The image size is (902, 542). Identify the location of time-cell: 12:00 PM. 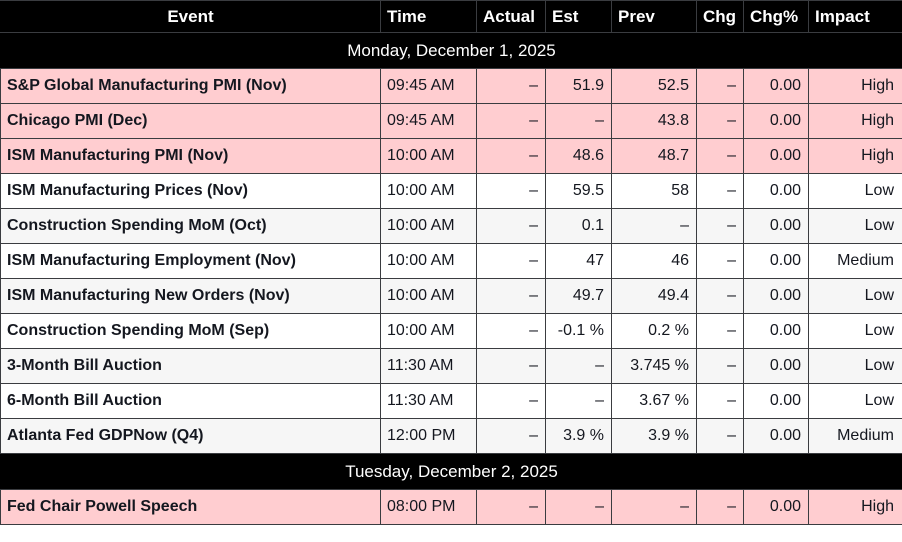
(428, 436).